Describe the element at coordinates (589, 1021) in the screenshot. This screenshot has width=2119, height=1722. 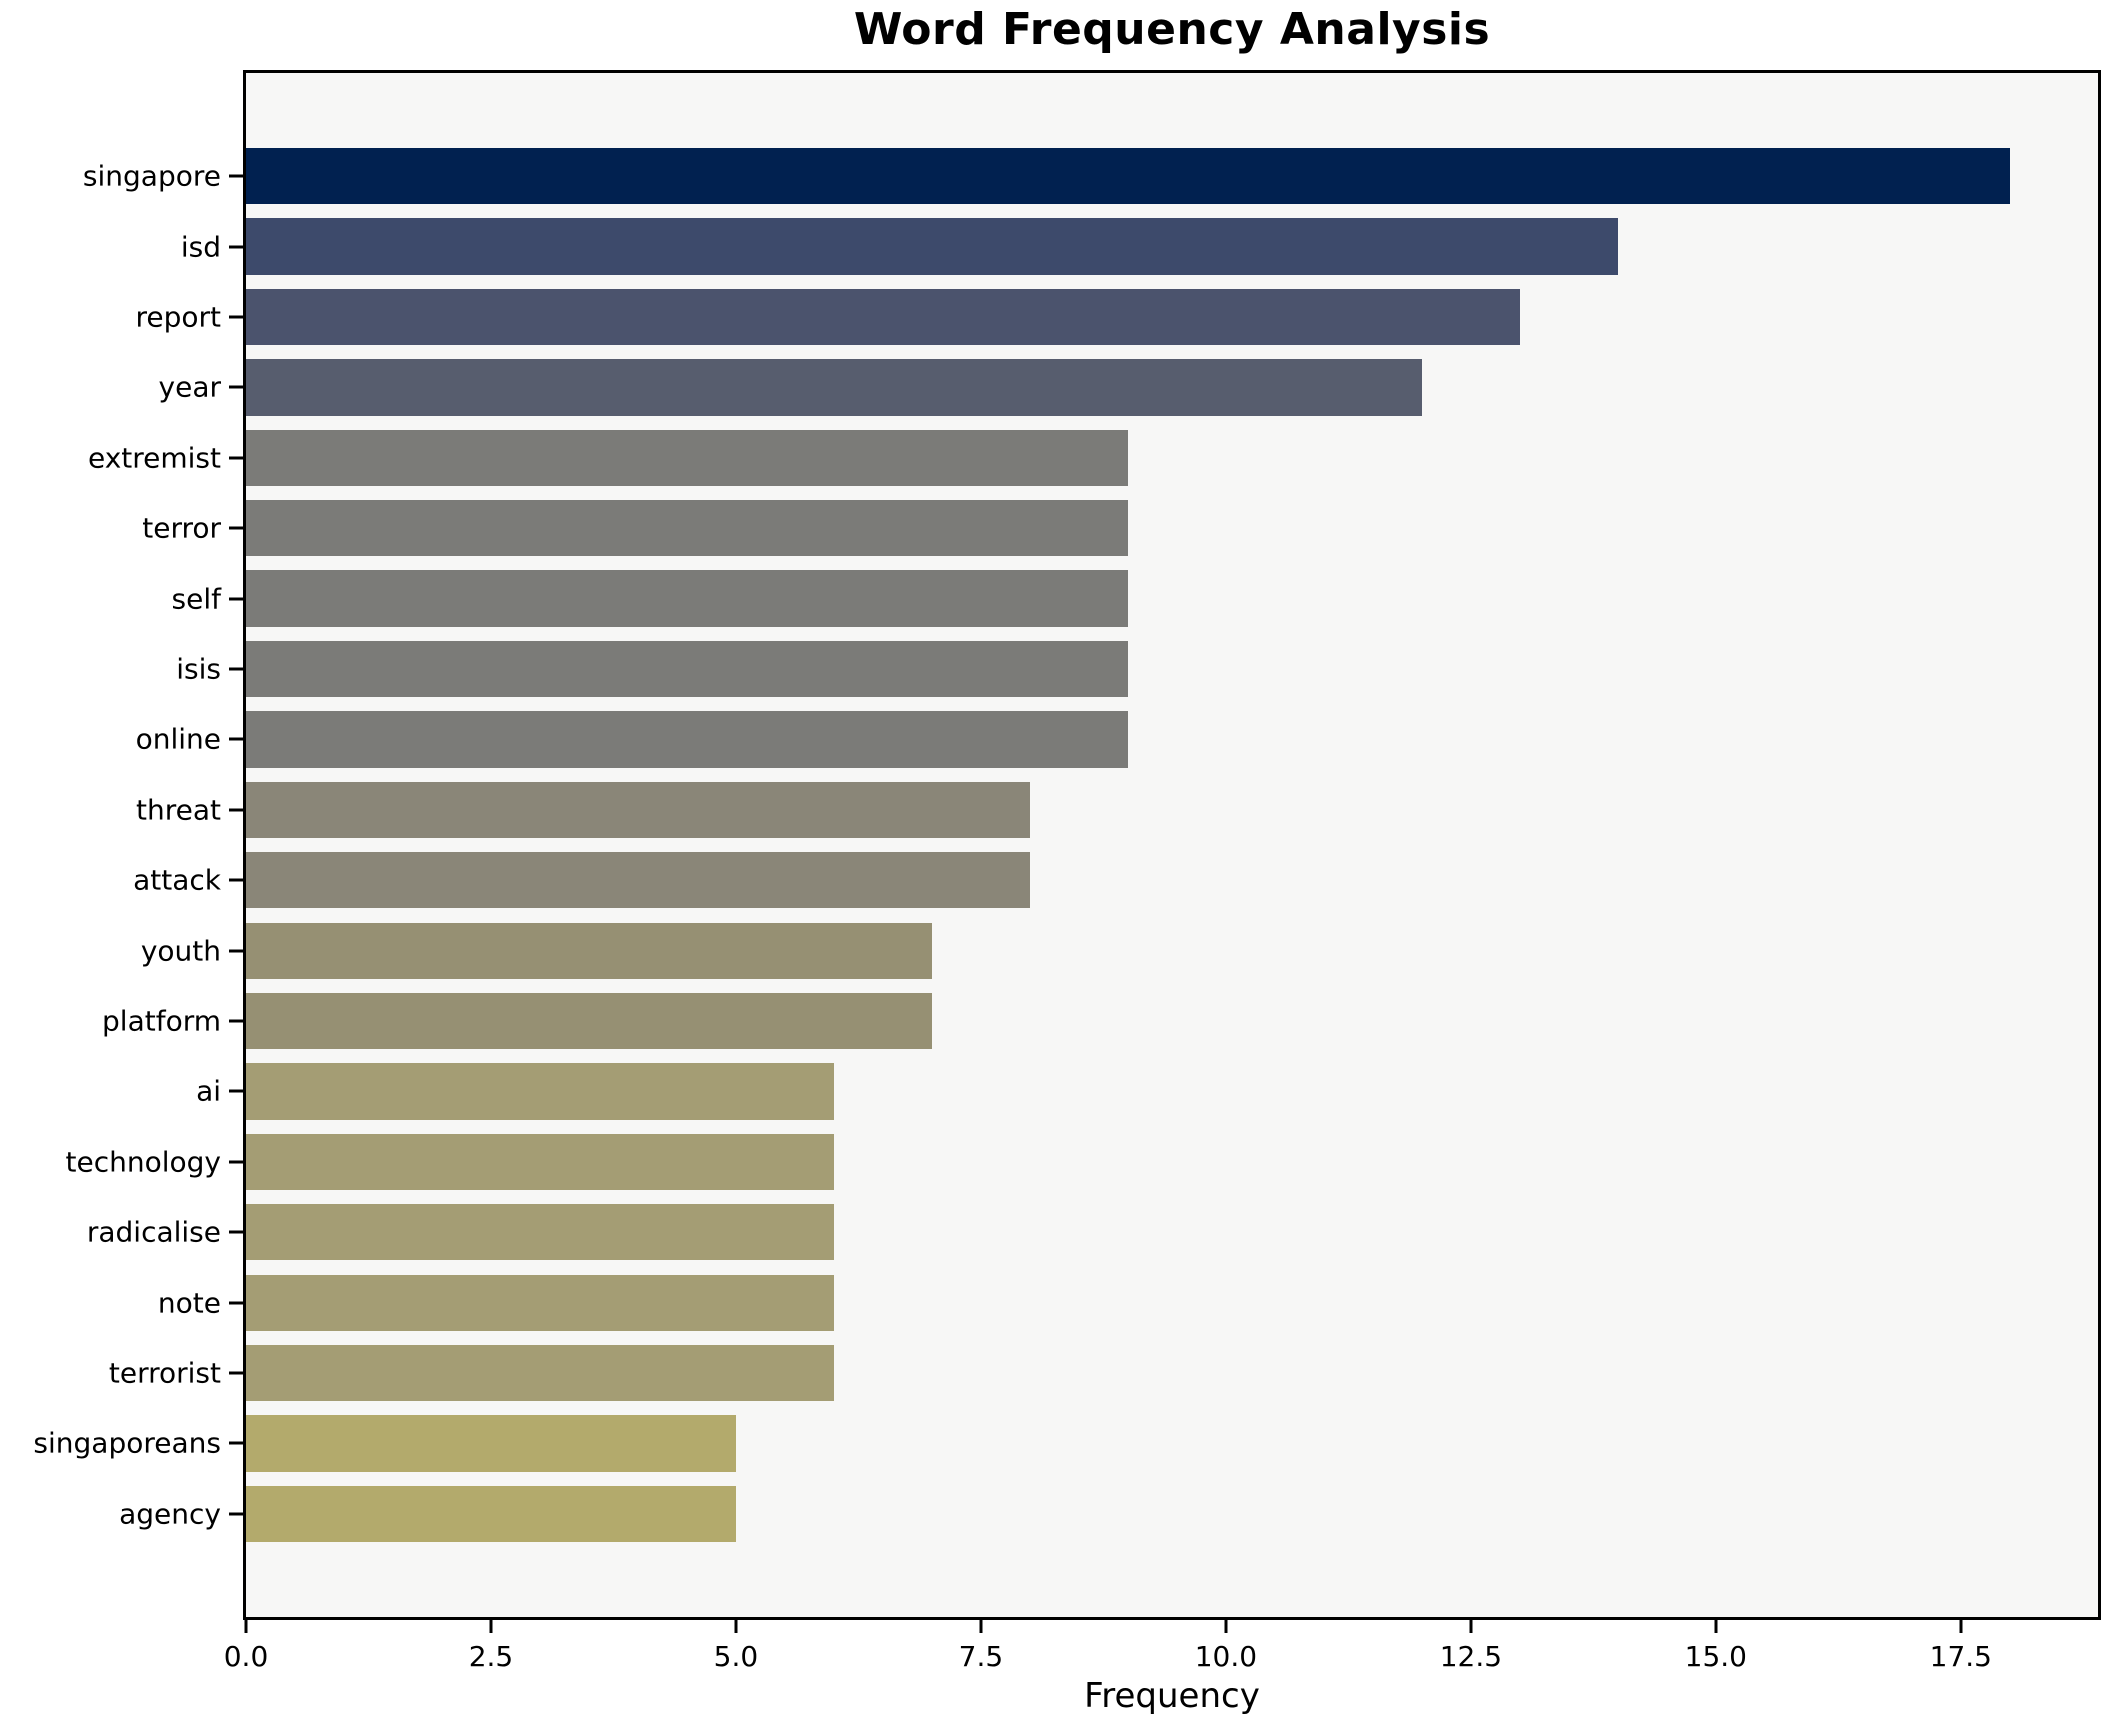
I see `bar-platform` at that location.